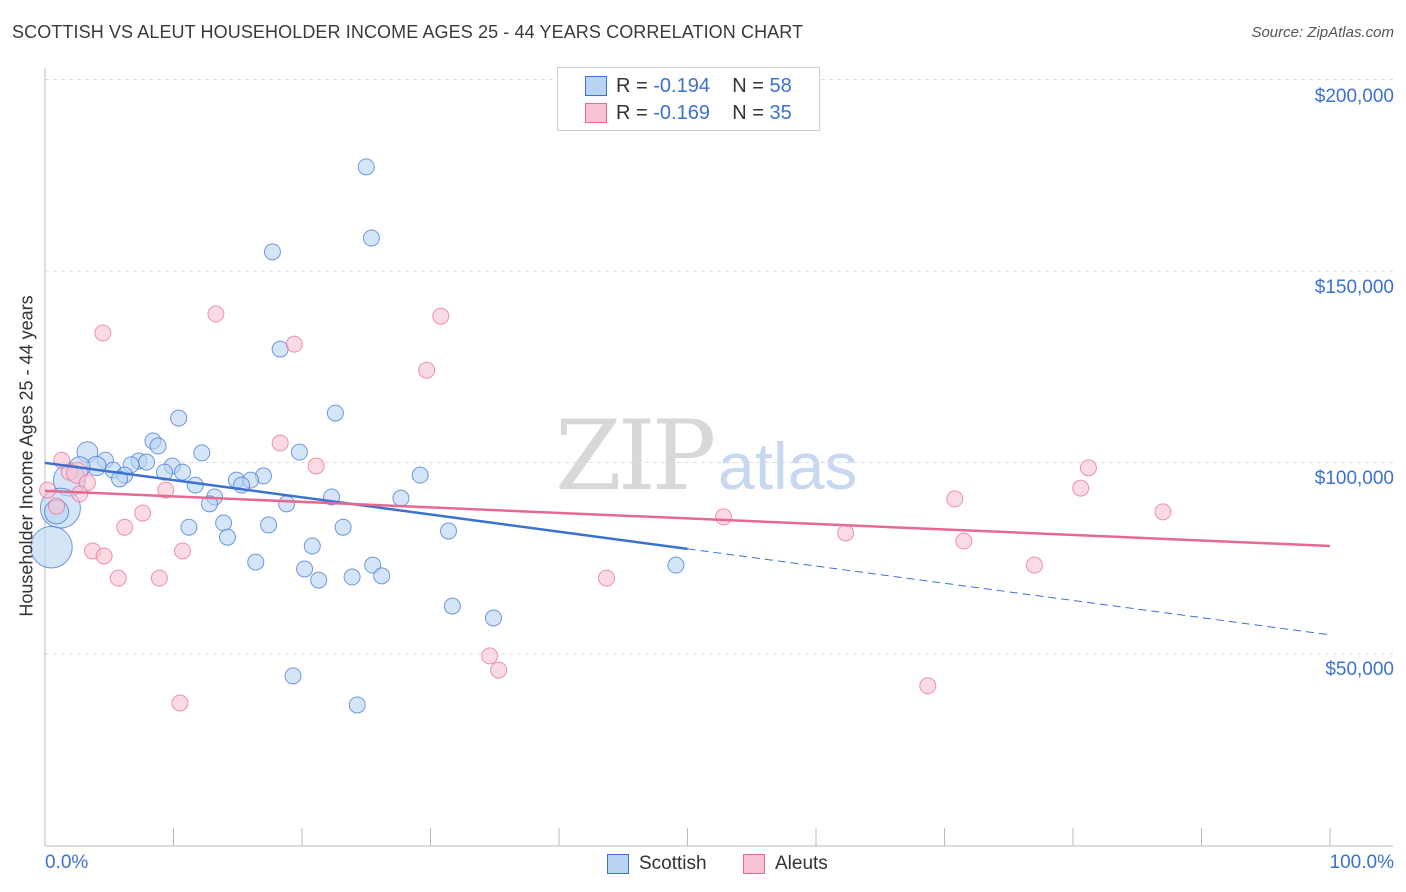 The width and height of the screenshot is (1406, 892). Describe the element at coordinates (1009, 592) in the screenshot. I see `trend-line-dashed-scottish` at that location.